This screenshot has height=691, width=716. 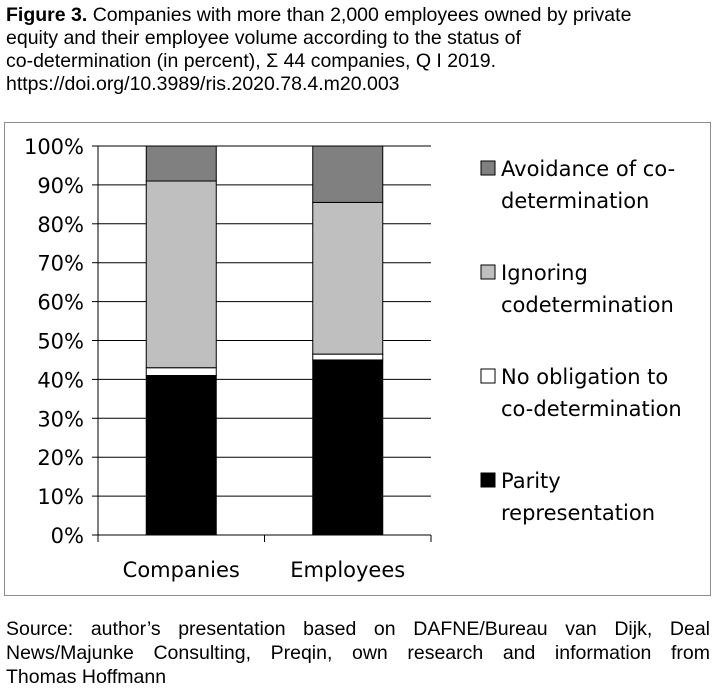 I want to click on figure-label: Figure 3., so click(x=47, y=15).